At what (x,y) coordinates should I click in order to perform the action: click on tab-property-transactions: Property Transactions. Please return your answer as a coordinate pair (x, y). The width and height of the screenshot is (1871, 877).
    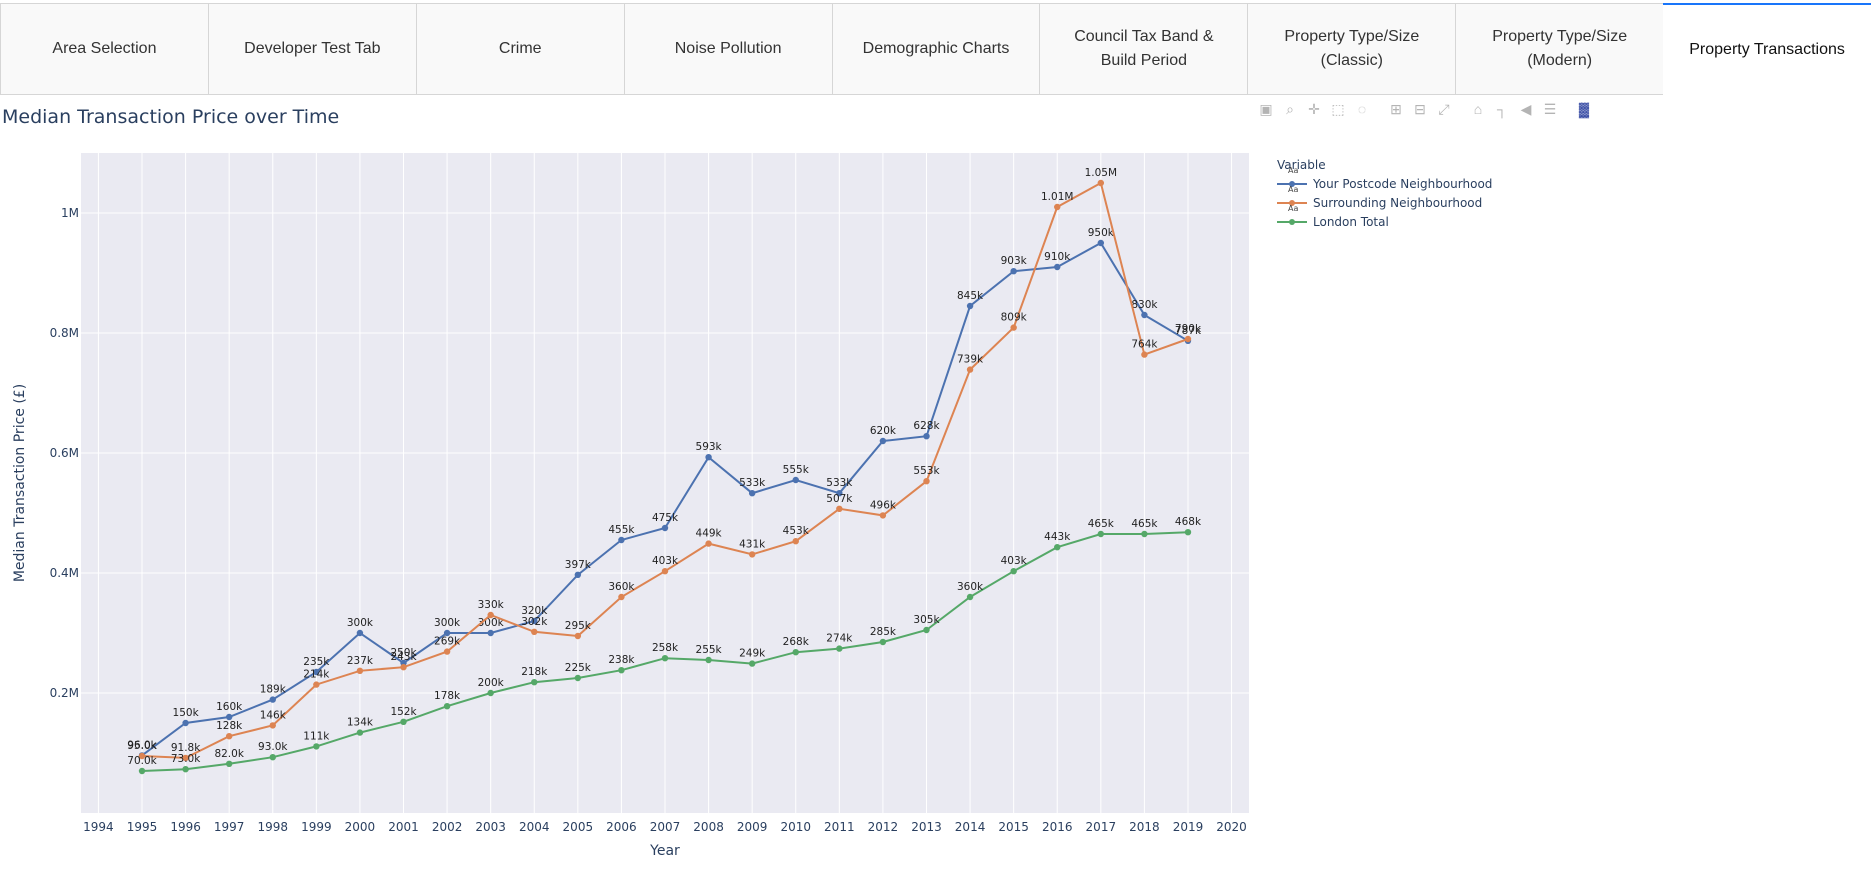
    Looking at the image, I should click on (1767, 49).